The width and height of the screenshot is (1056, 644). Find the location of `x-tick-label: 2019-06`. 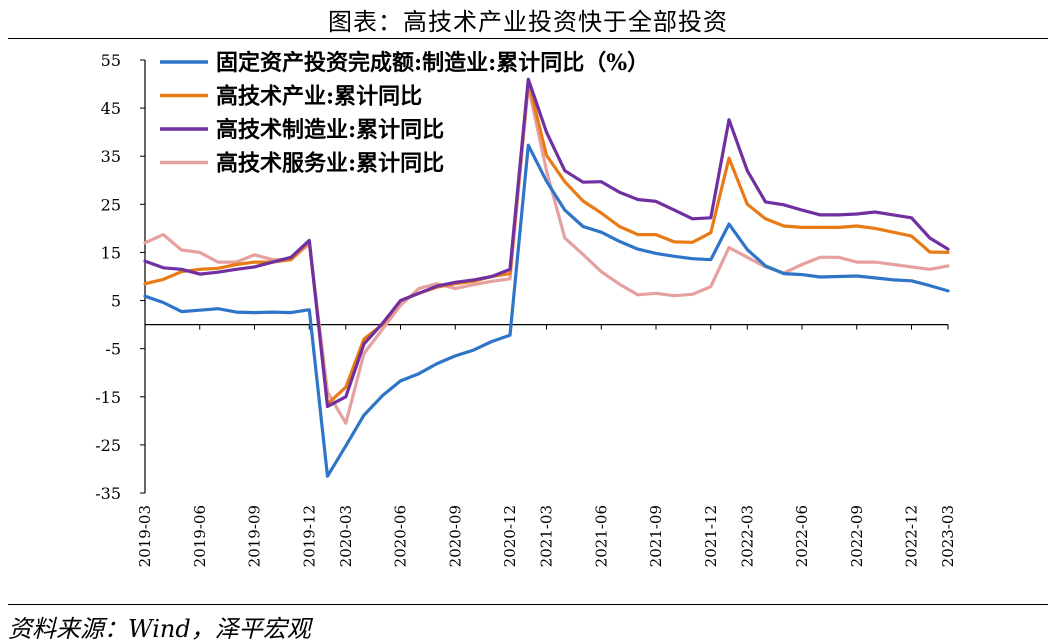

x-tick-label: 2019-06 is located at coordinates (200, 536).